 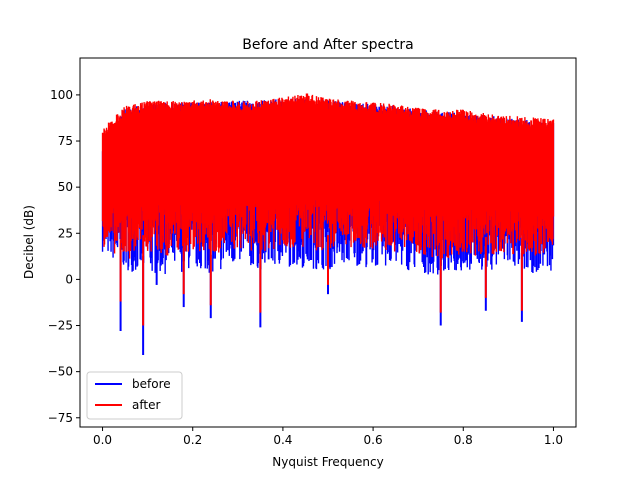 What do you see at coordinates (60, 326) in the screenshot?
I see `y-tick-label: −25` at bounding box center [60, 326].